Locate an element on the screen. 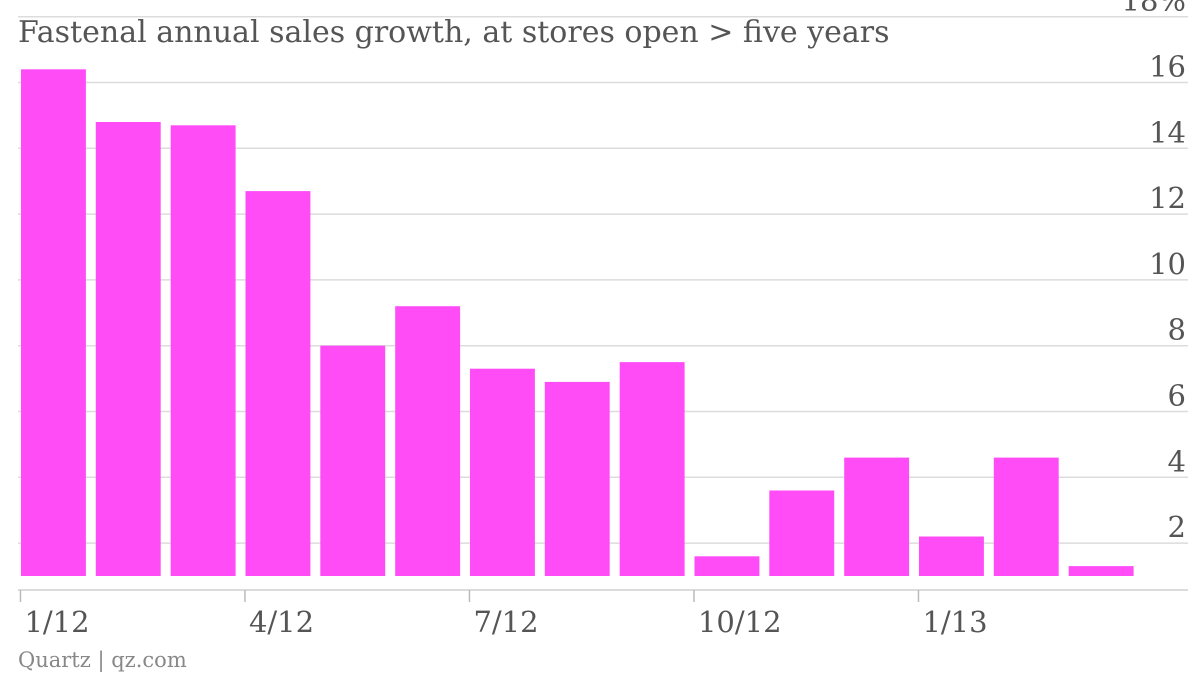  y-axis-ticks: 2 4 6 8 10 12 14 16 18% is located at coordinates (1154, 272).